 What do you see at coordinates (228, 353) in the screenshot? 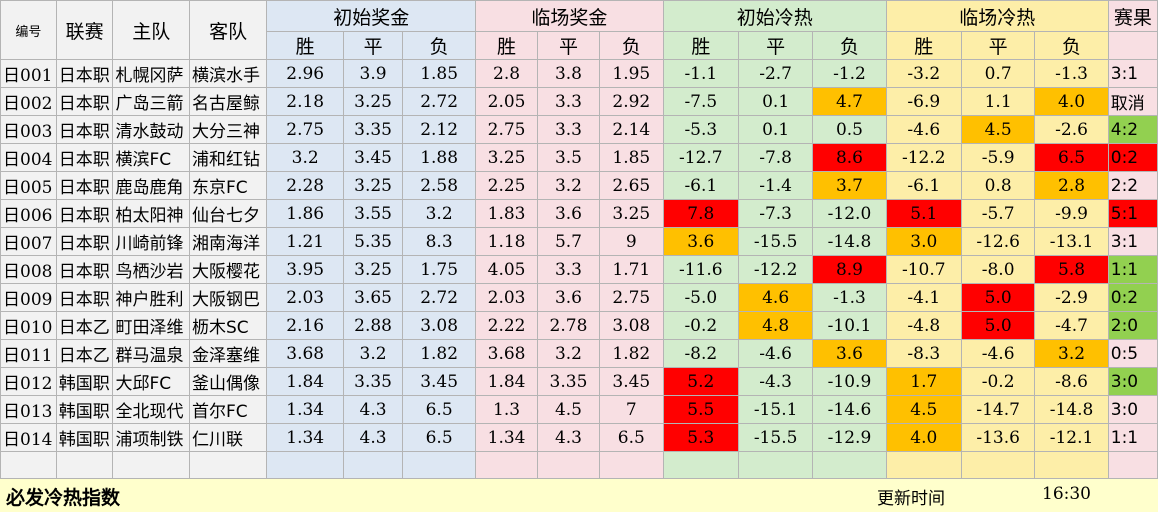
I see `cell-away: 金泽塞维` at bounding box center [228, 353].